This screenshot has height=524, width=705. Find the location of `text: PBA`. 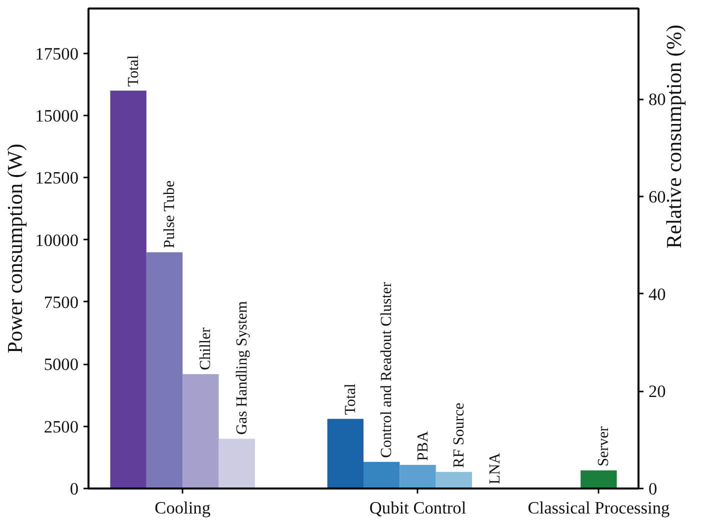

text: PBA is located at coordinates (423, 446).